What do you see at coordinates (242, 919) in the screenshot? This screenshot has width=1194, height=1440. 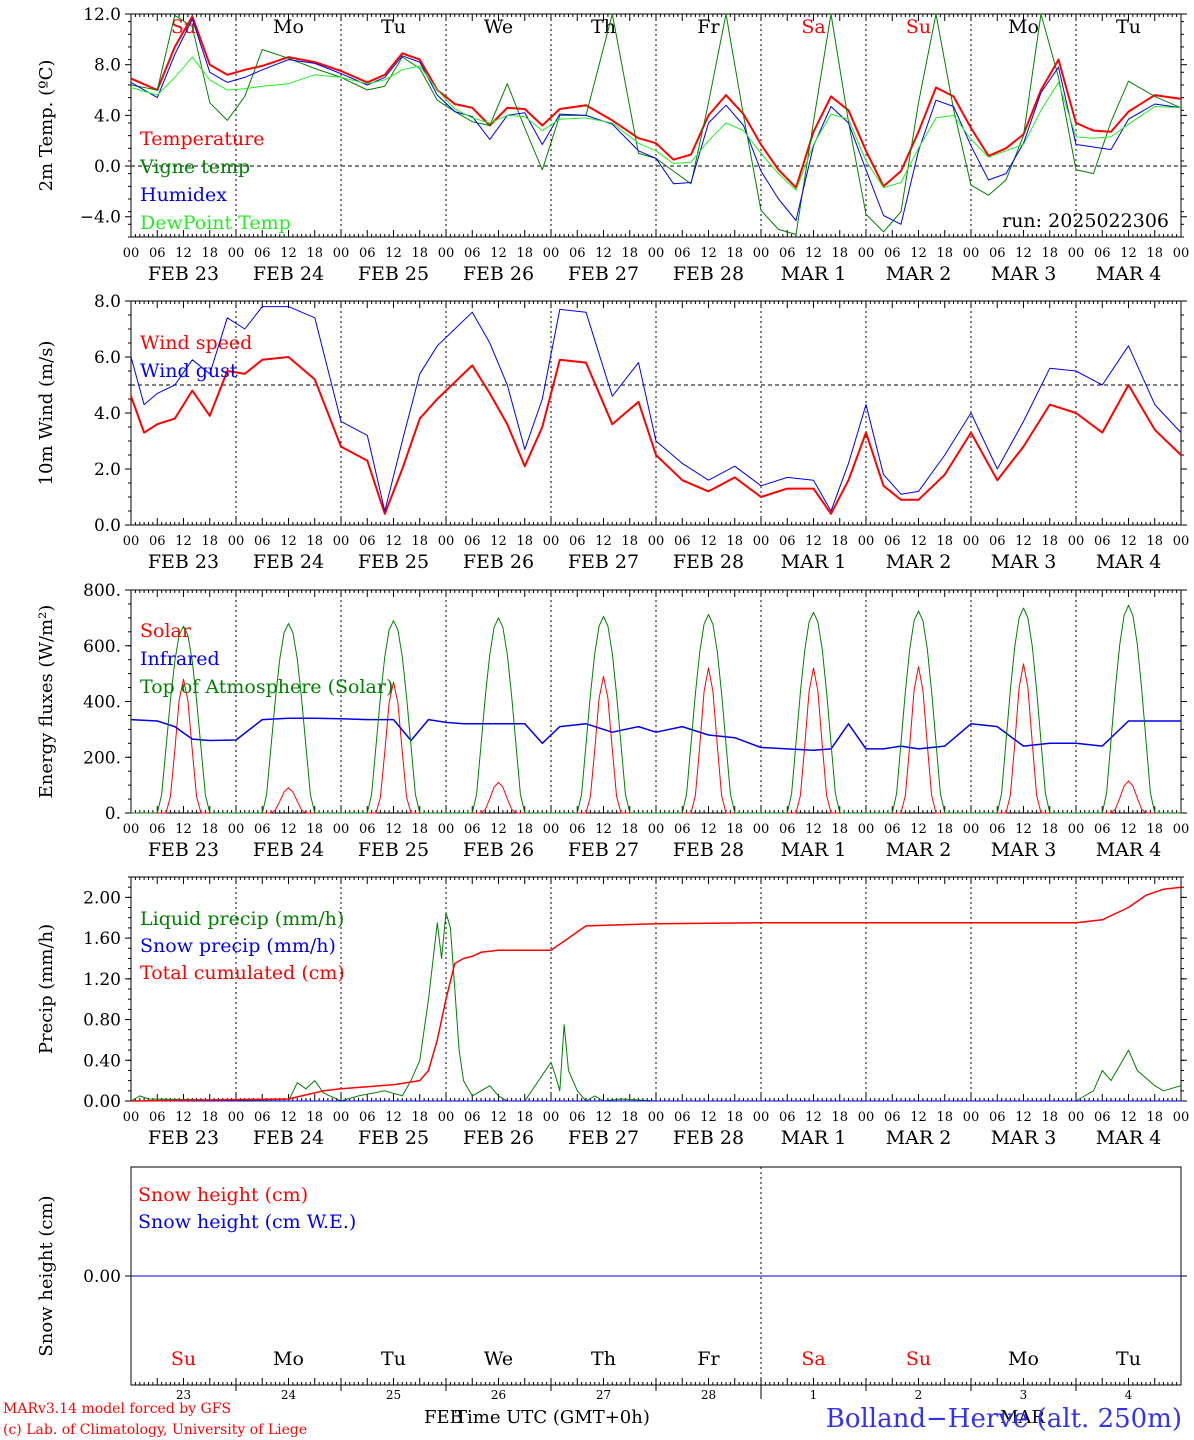 I see `legend-entry: Liquid precip (mm/h)` at bounding box center [242, 919].